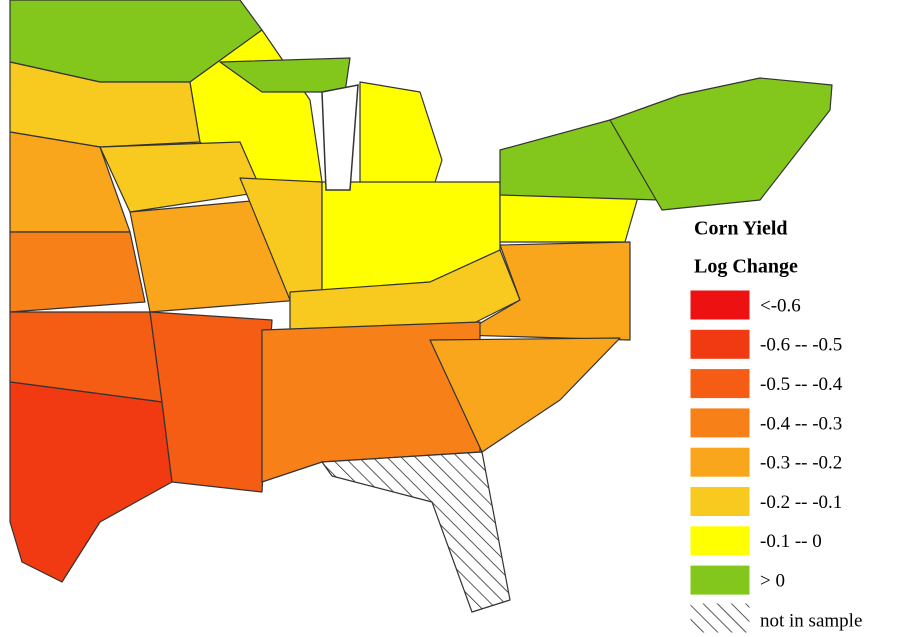 This screenshot has height=637, width=900. Describe the element at coordinates (772, 580) in the screenshot. I see `legend-label: > 0` at that location.